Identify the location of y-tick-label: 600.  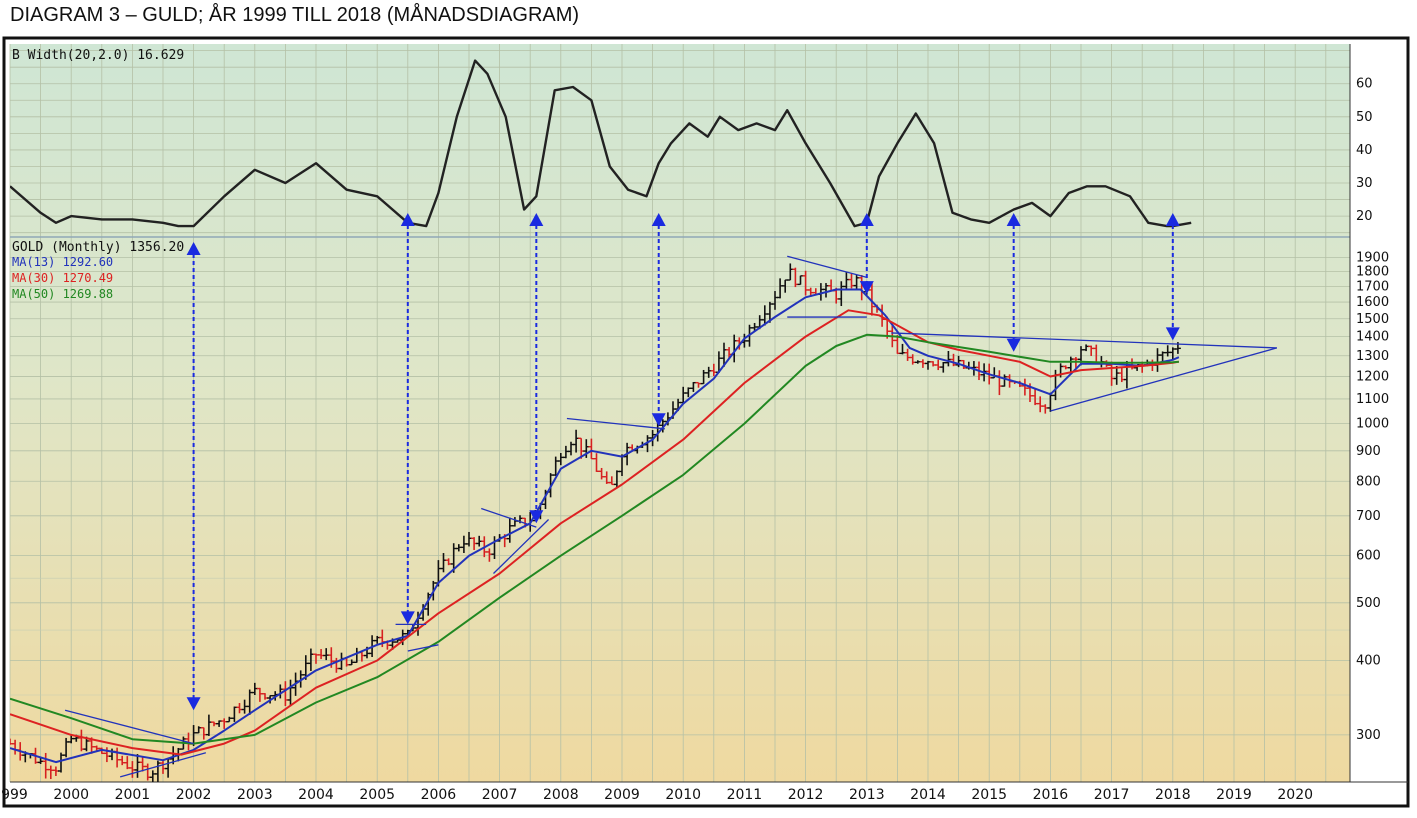
(1368, 556).